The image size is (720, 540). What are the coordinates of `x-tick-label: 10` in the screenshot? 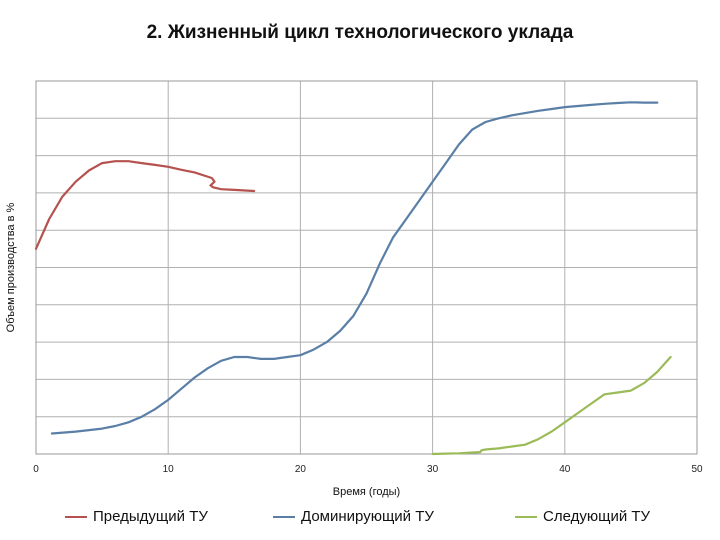 It's located at (169, 469).